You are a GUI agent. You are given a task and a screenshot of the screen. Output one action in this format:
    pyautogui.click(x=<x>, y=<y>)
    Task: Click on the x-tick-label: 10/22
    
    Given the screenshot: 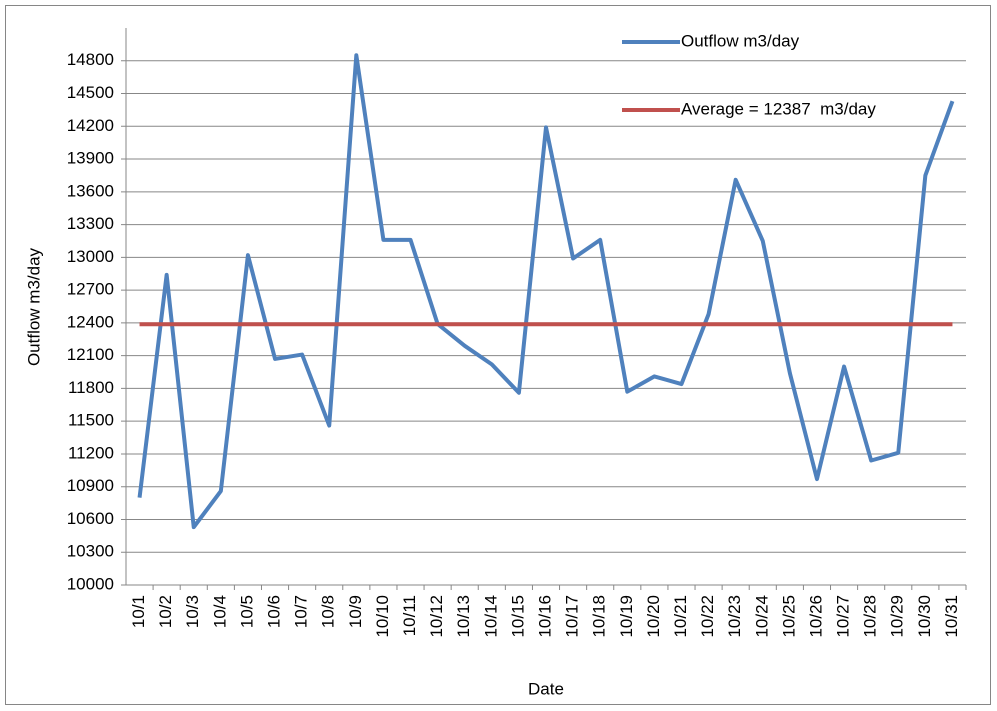 What is the action you would take?
    pyautogui.click(x=707, y=616)
    